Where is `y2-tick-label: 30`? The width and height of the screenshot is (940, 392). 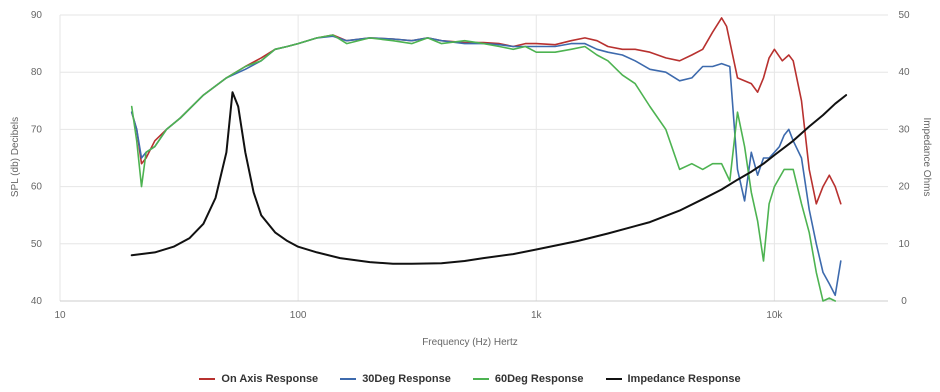
y2-tick-label: 30 is located at coordinates (904, 129).